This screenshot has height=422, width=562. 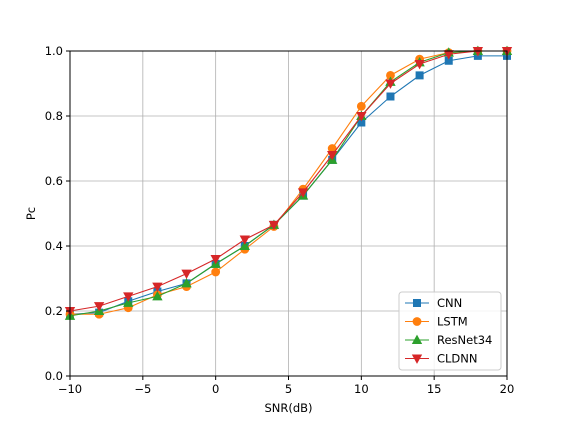 What do you see at coordinates (54, 181) in the screenshot?
I see `y-tick-label: 0.6` at bounding box center [54, 181].